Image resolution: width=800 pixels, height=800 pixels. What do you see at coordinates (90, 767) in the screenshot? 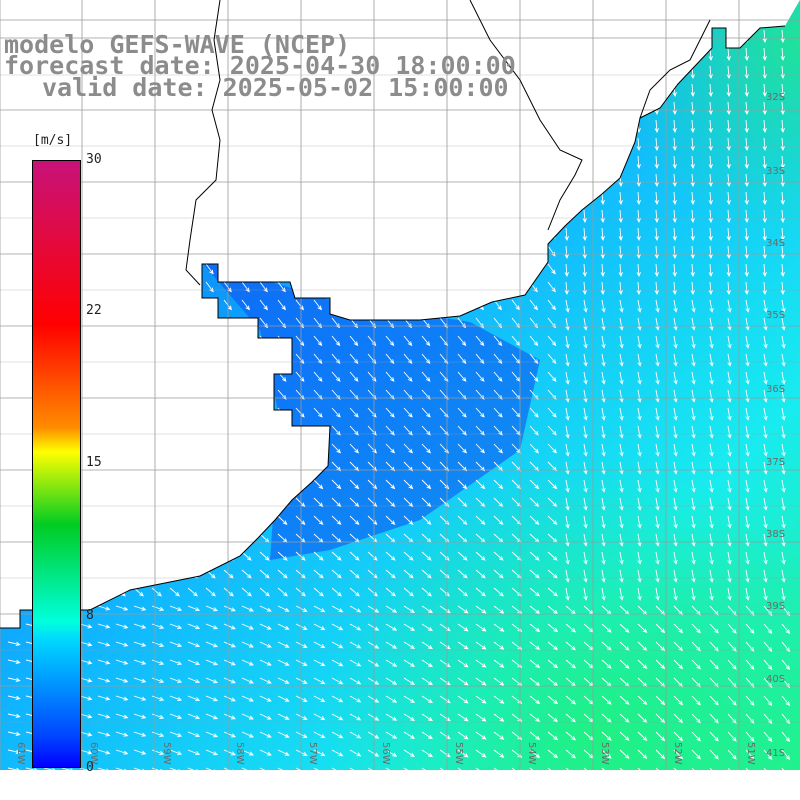
I see `colorbar-tick-0: 0` at bounding box center [90, 767].